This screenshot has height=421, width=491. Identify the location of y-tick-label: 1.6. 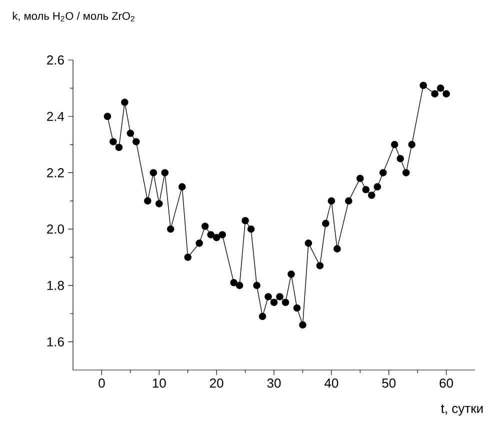
(55, 341).